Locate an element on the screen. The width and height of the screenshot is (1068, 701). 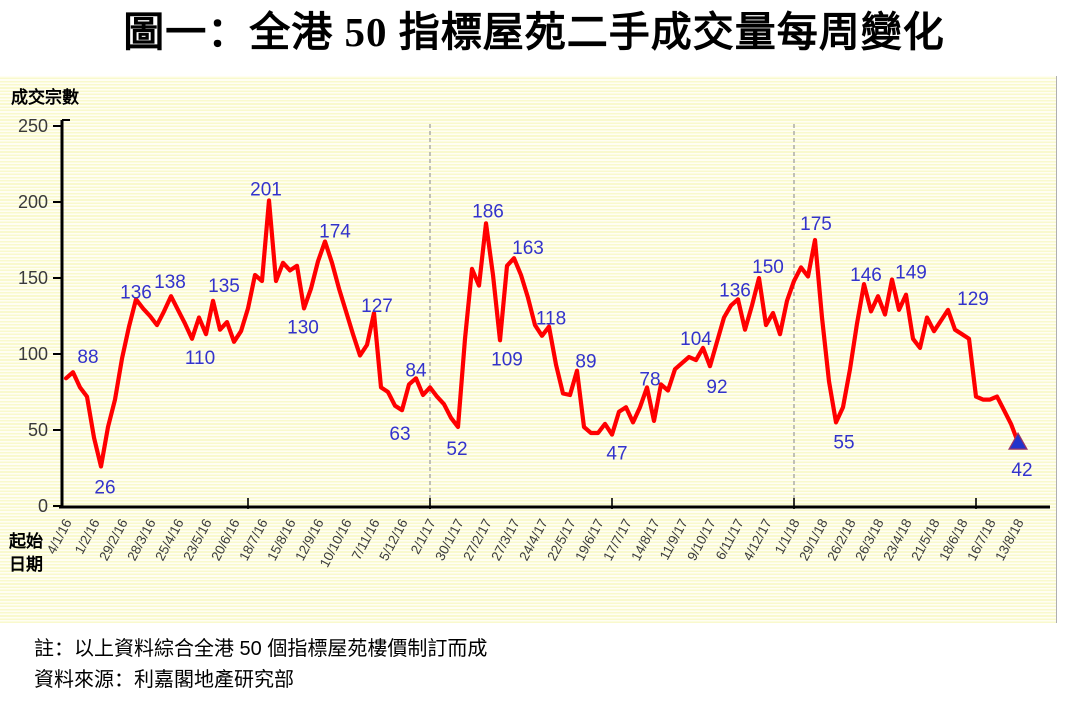
data-point-label: 130 is located at coordinates (303, 327).